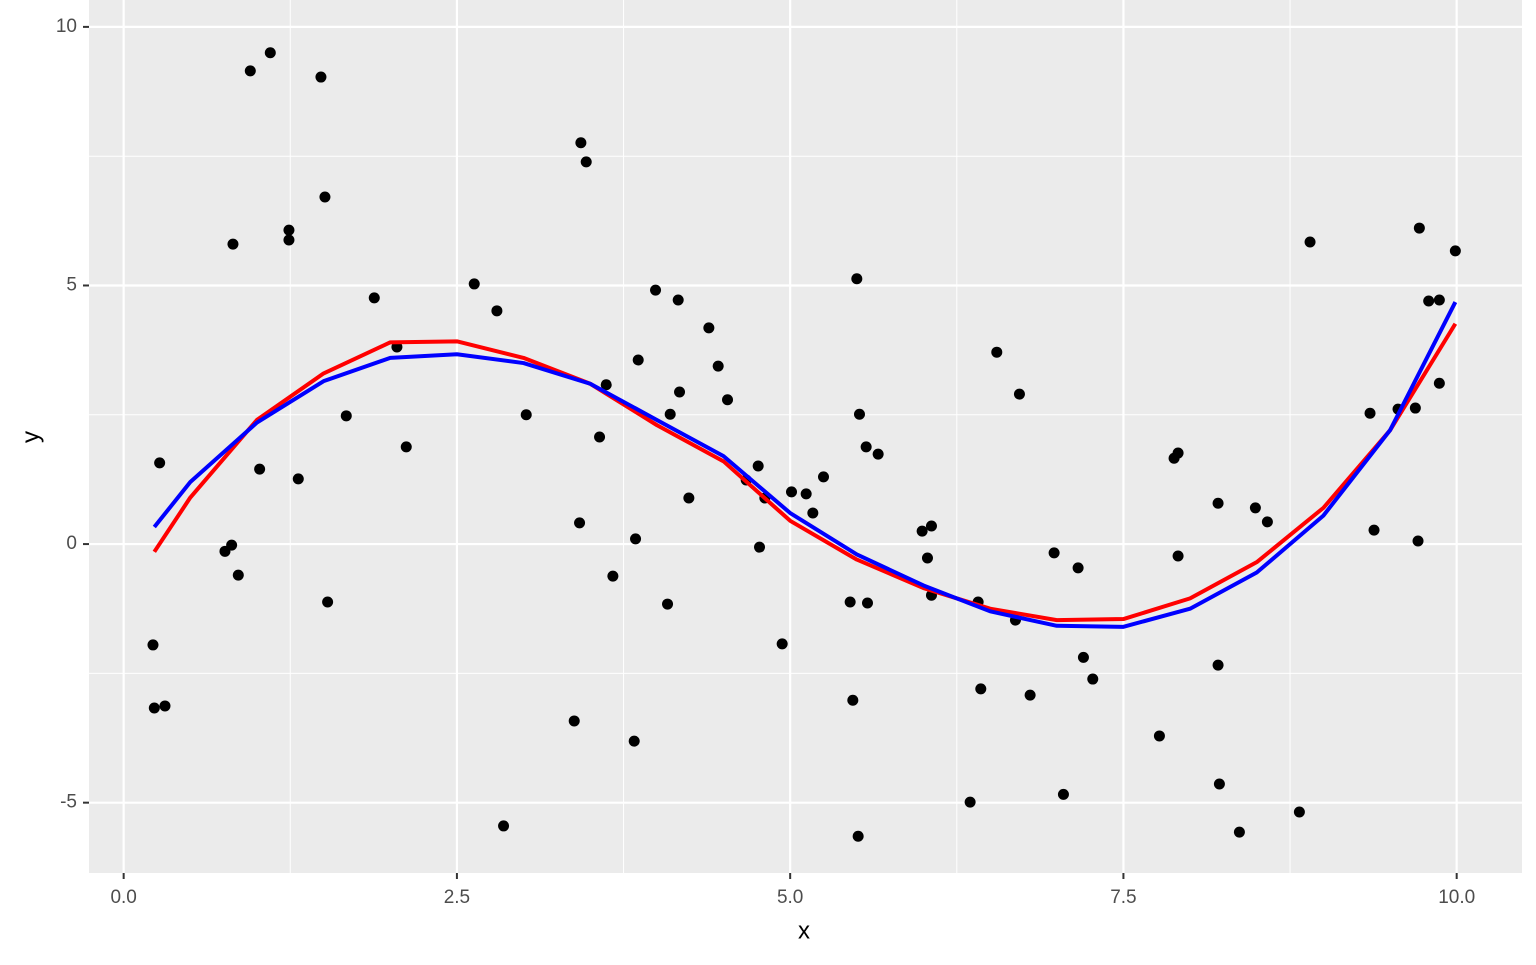  Describe the element at coordinates (790, 897) in the screenshot. I see `x-tick-label: 5.0` at that location.